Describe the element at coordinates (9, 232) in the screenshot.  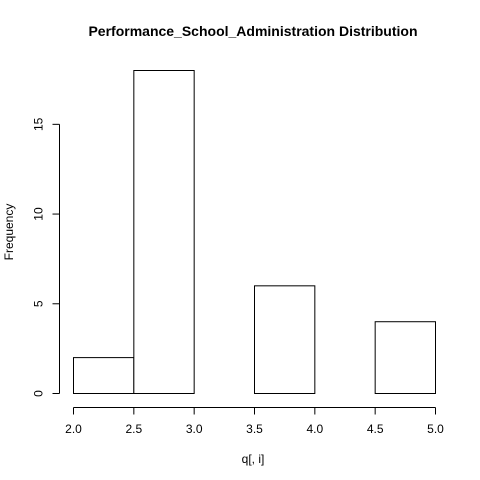
I see `y-axis-label: Frequency` at that location.